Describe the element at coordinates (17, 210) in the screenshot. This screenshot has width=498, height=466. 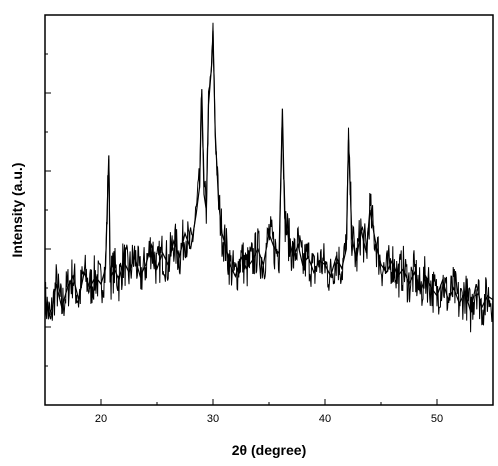
I see `y-axis-title: Intensity (a.u.)` at that location.